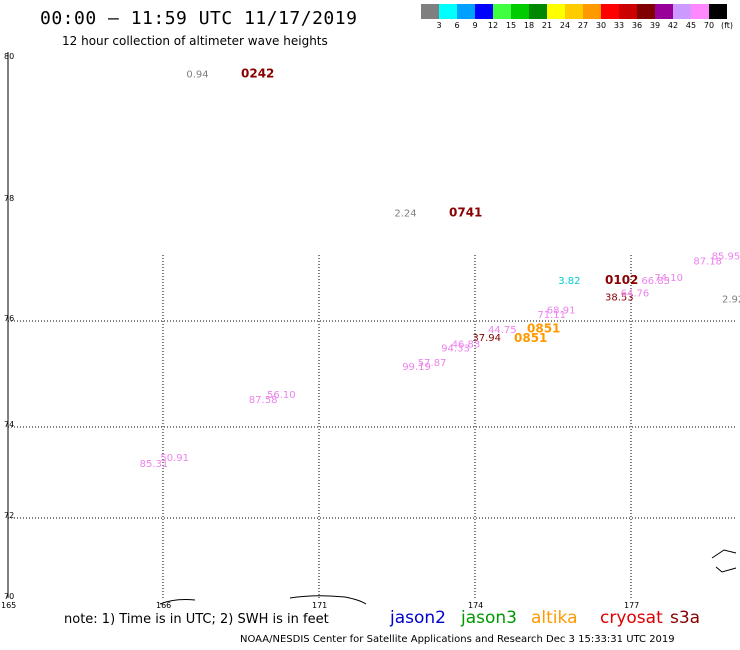 The height and width of the screenshot is (650, 740). Describe the element at coordinates (554, 618) in the screenshot. I see `satellite-altika: altika` at that location.